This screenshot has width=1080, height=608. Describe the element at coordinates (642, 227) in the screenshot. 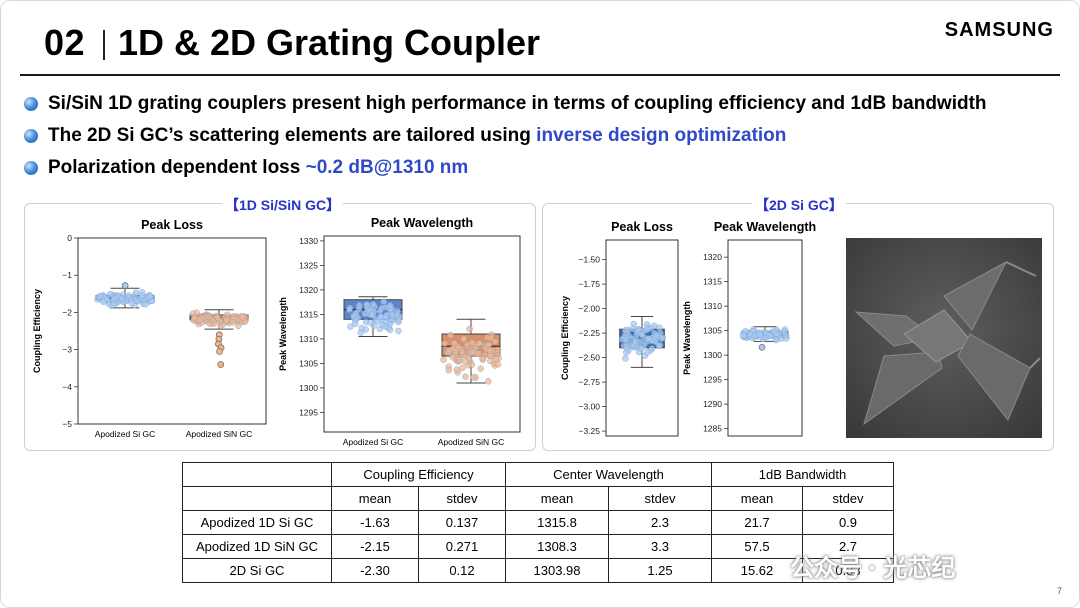

I see `chart-title: Peak Loss` at that location.